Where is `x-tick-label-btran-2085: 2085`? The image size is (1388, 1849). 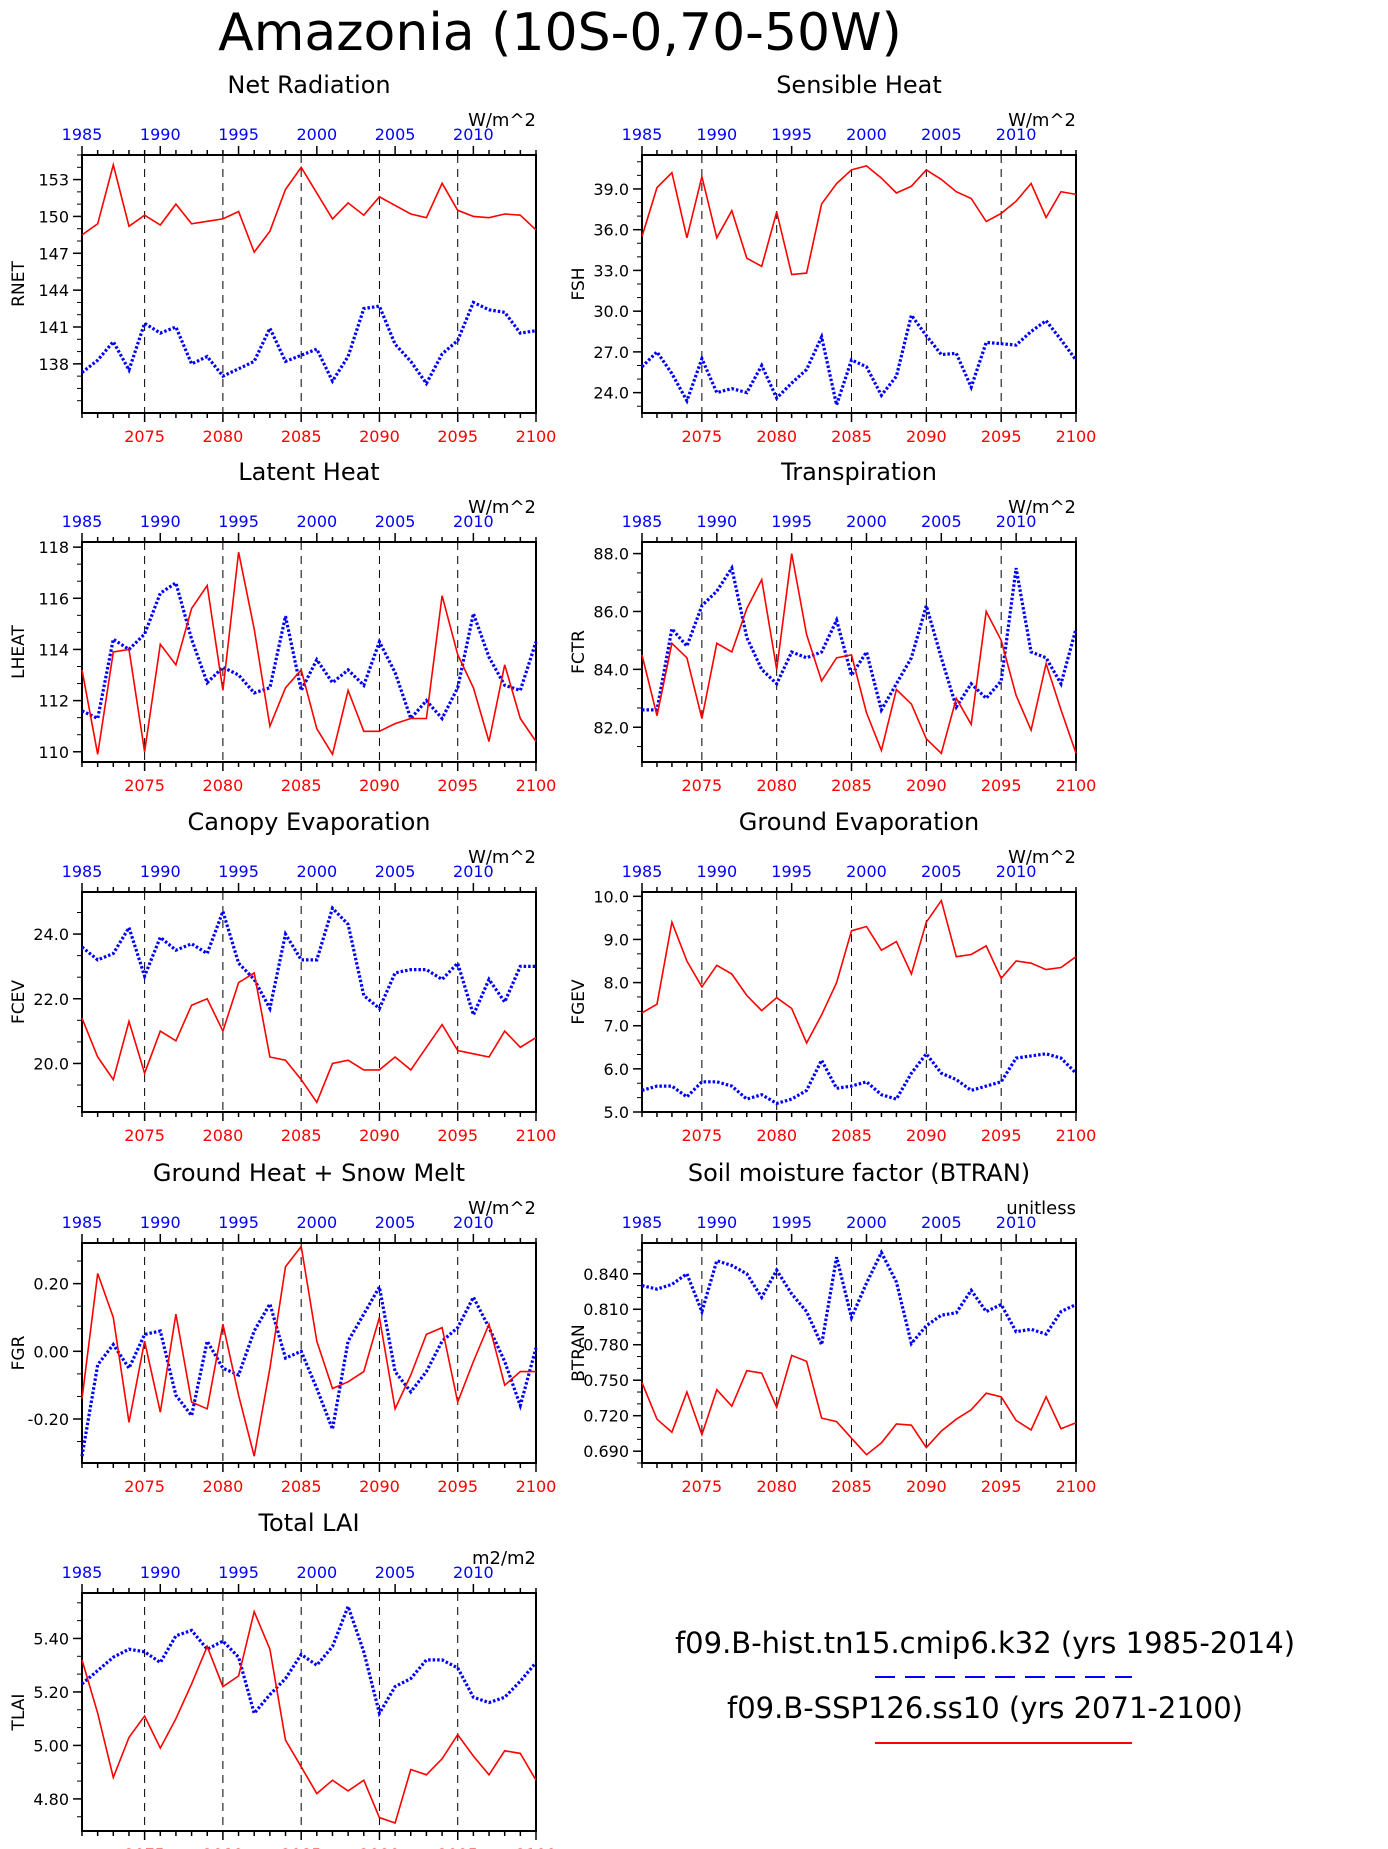
x-tick-label-btran-2085: 2085 is located at coordinates (851, 1486).